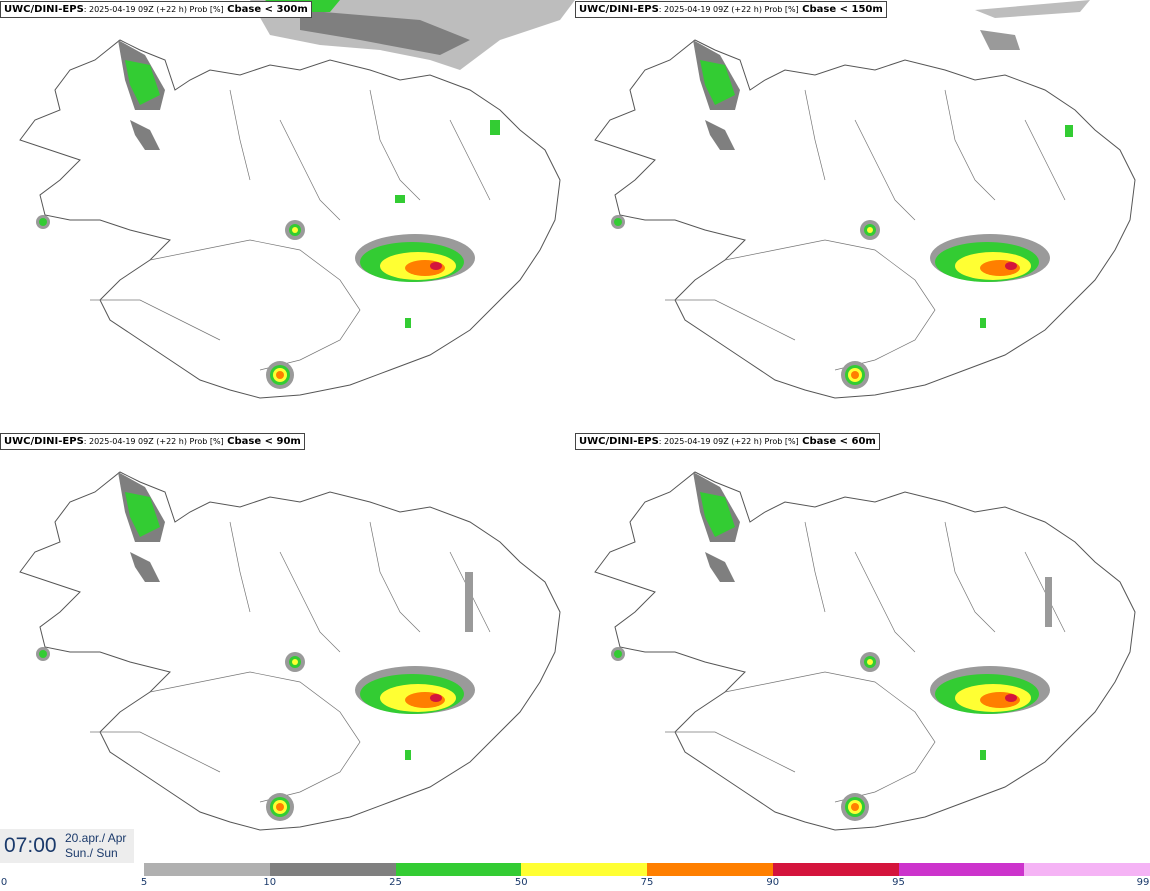 Image resolution: width=1150 pixels, height=891 pixels. I want to click on colorbar-tick-label: 90, so click(773, 882).